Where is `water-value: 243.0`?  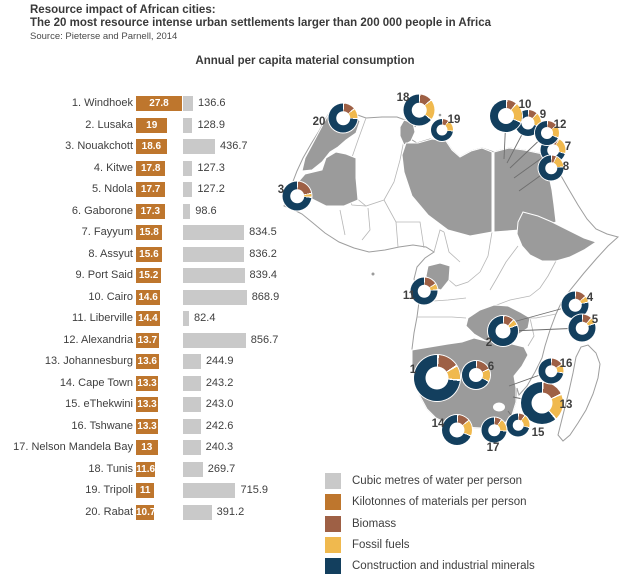
water-value: 243.0 is located at coordinates (219, 404).